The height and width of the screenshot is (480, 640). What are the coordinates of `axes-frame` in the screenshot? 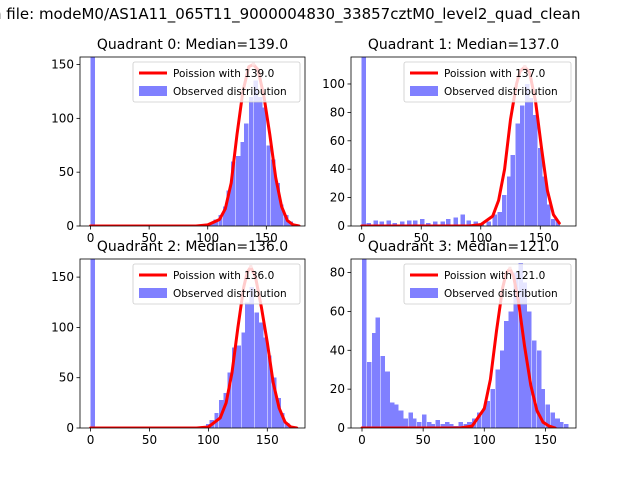 It's located at (192, 343).